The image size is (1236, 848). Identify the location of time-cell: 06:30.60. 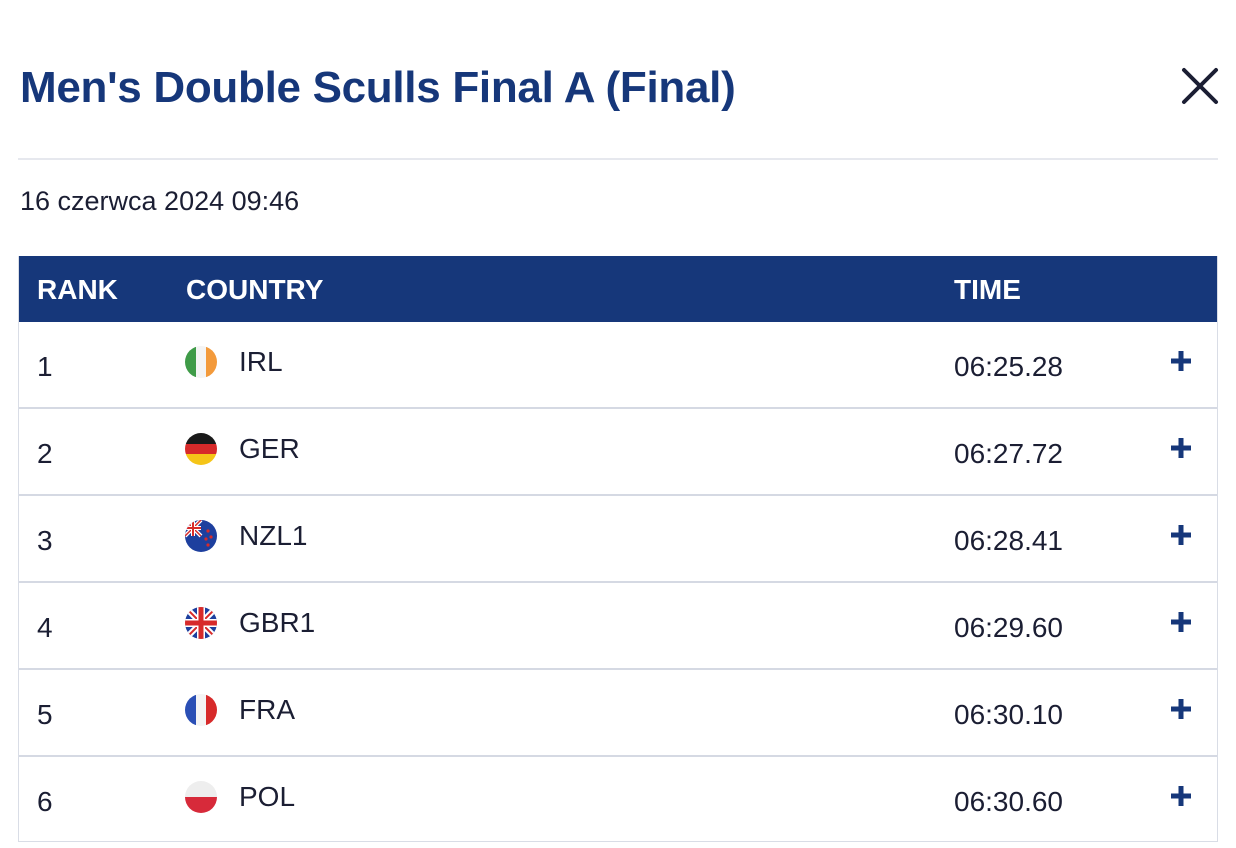
(1008, 801).